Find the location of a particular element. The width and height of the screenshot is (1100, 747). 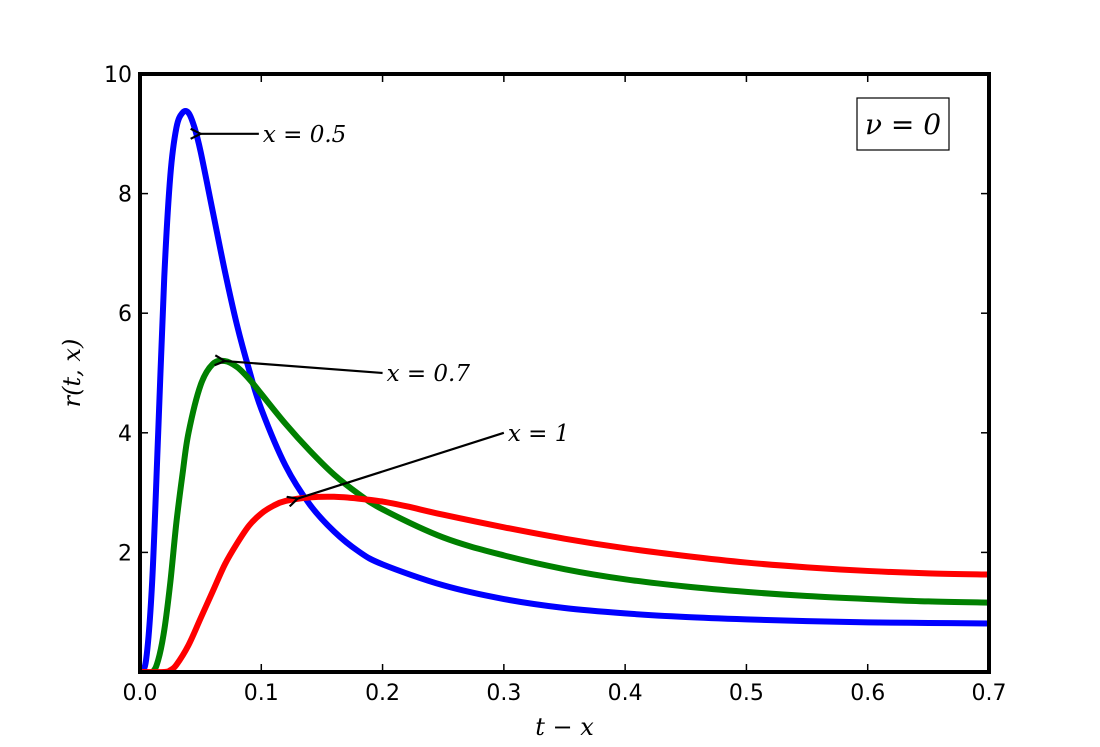

legend-box-label: ν = 0 is located at coordinates (903, 124).